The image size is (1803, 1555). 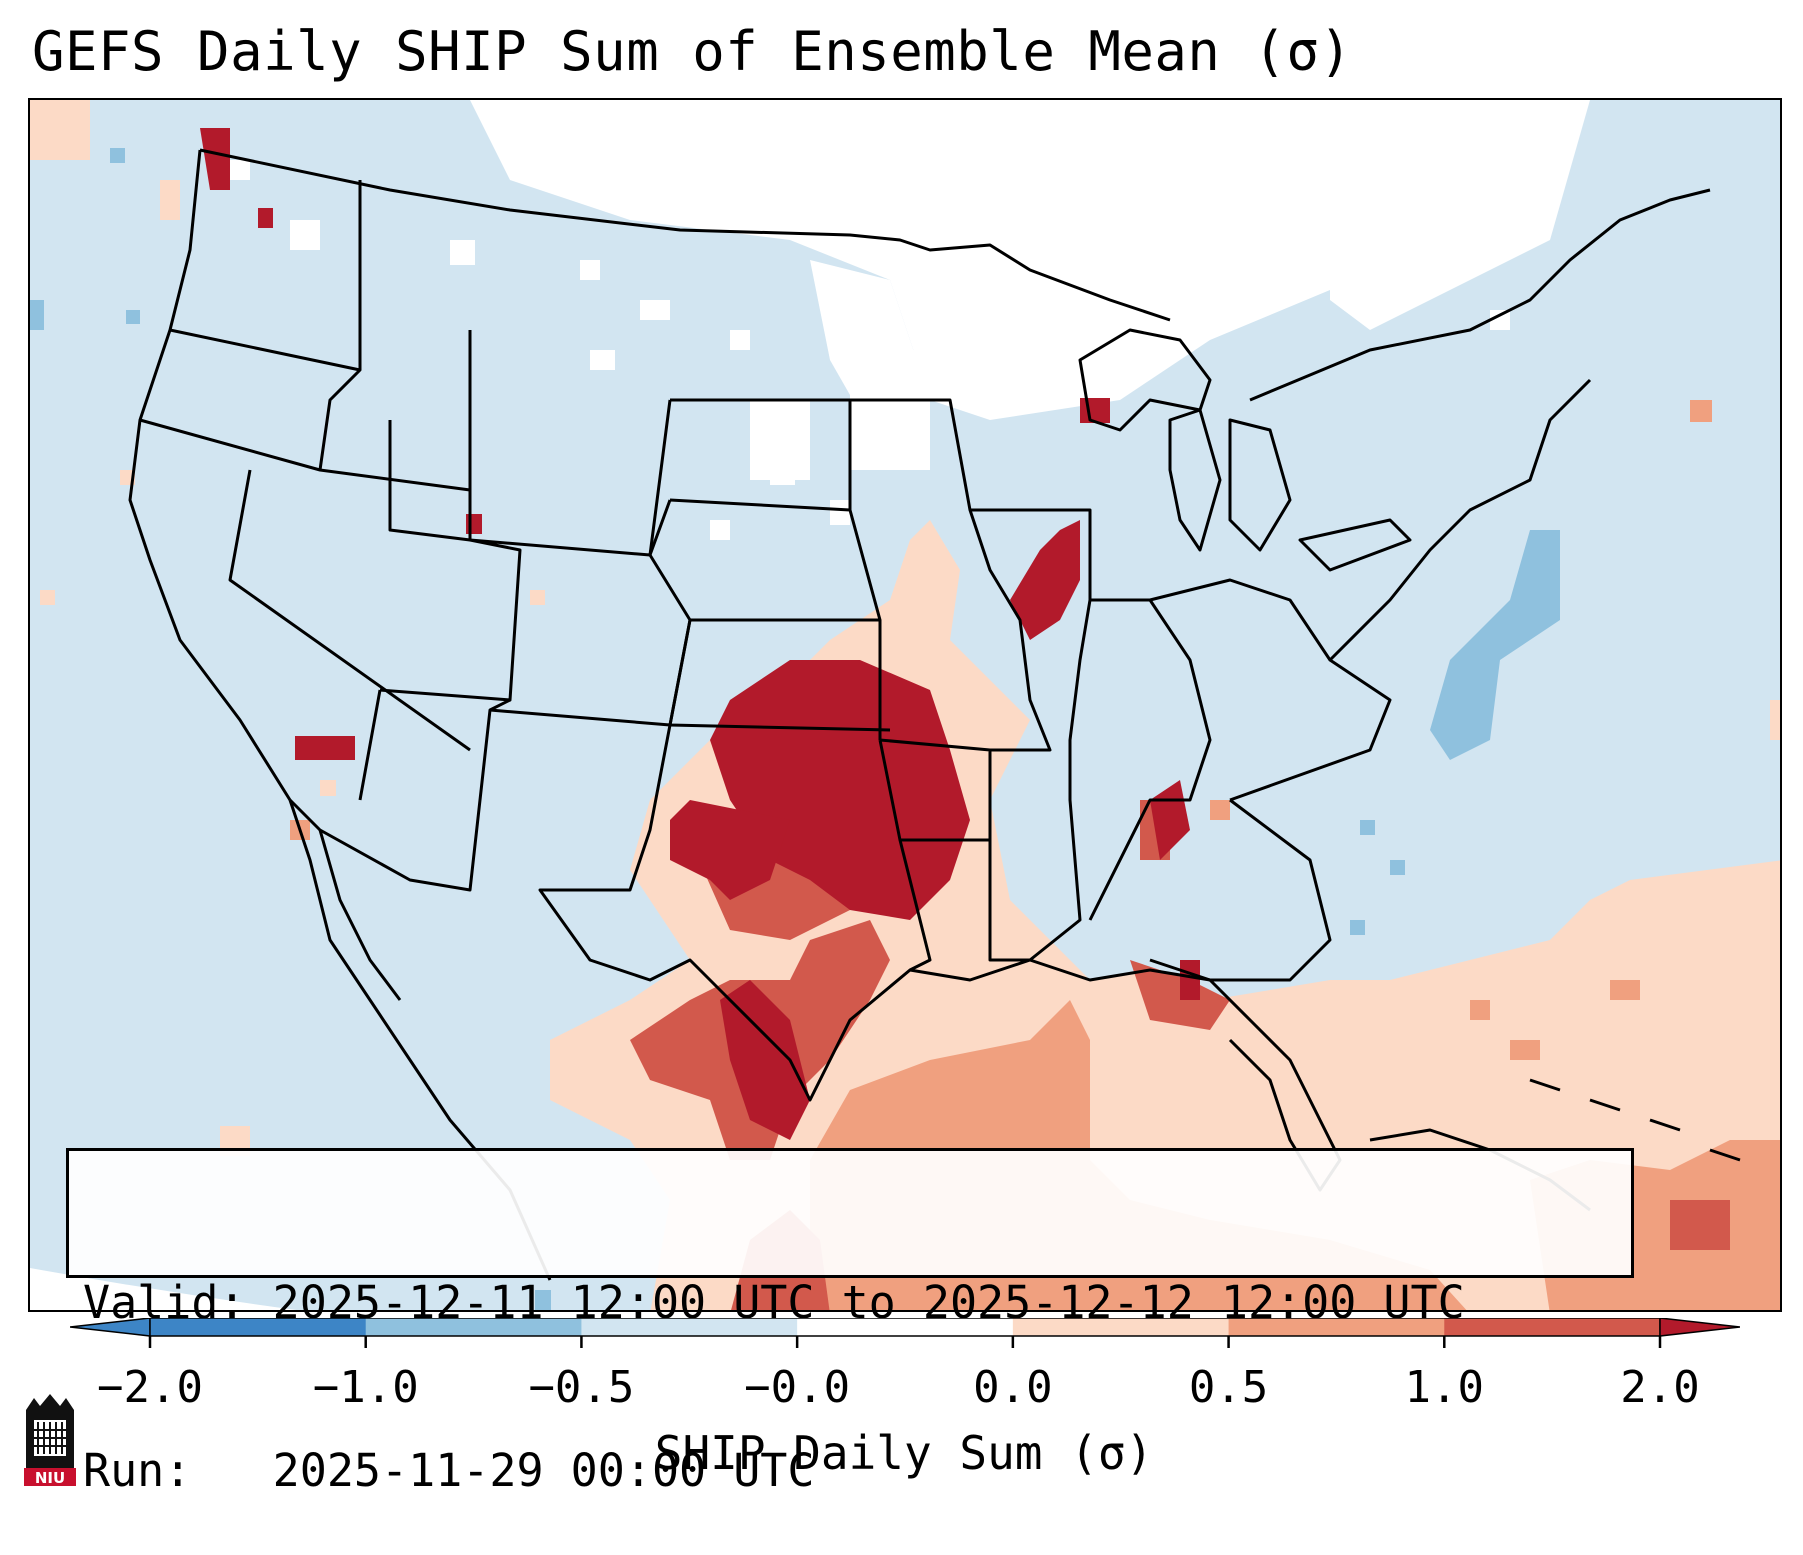 I want to click on niu-logo: NIU, so click(x=50, y=1440).